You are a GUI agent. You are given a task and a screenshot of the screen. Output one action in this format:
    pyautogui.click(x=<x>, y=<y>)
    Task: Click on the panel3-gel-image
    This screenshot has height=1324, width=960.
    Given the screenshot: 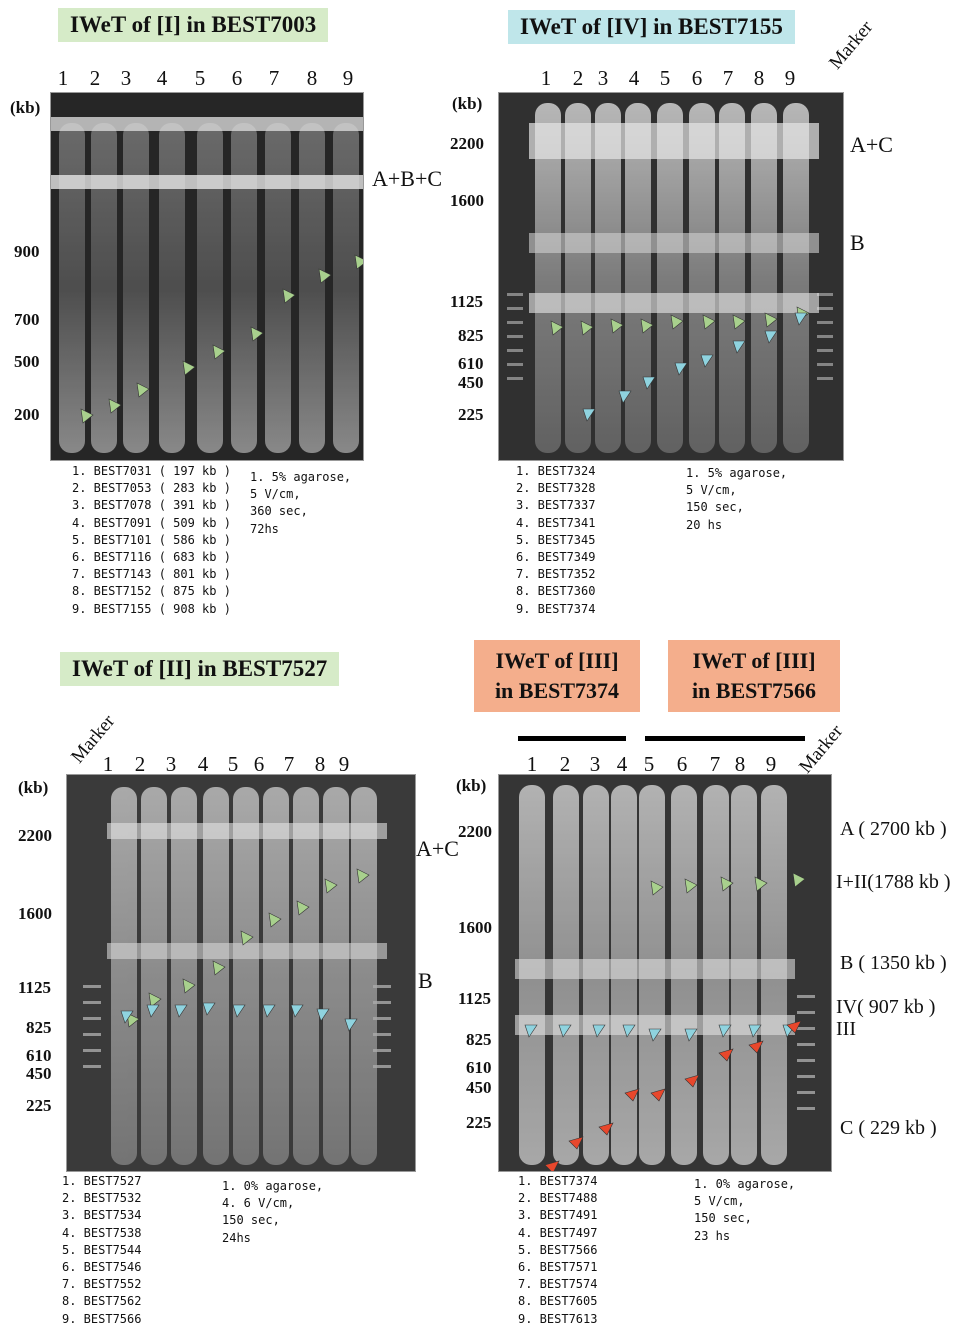 What is the action you would take?
    pyautogui.click(x=241, y=973)
    